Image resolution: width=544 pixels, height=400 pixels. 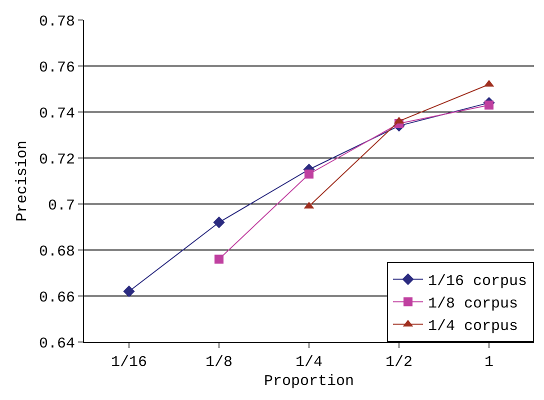 I want to click on y-tick-label: 0.7, so click(x=61, y=205).